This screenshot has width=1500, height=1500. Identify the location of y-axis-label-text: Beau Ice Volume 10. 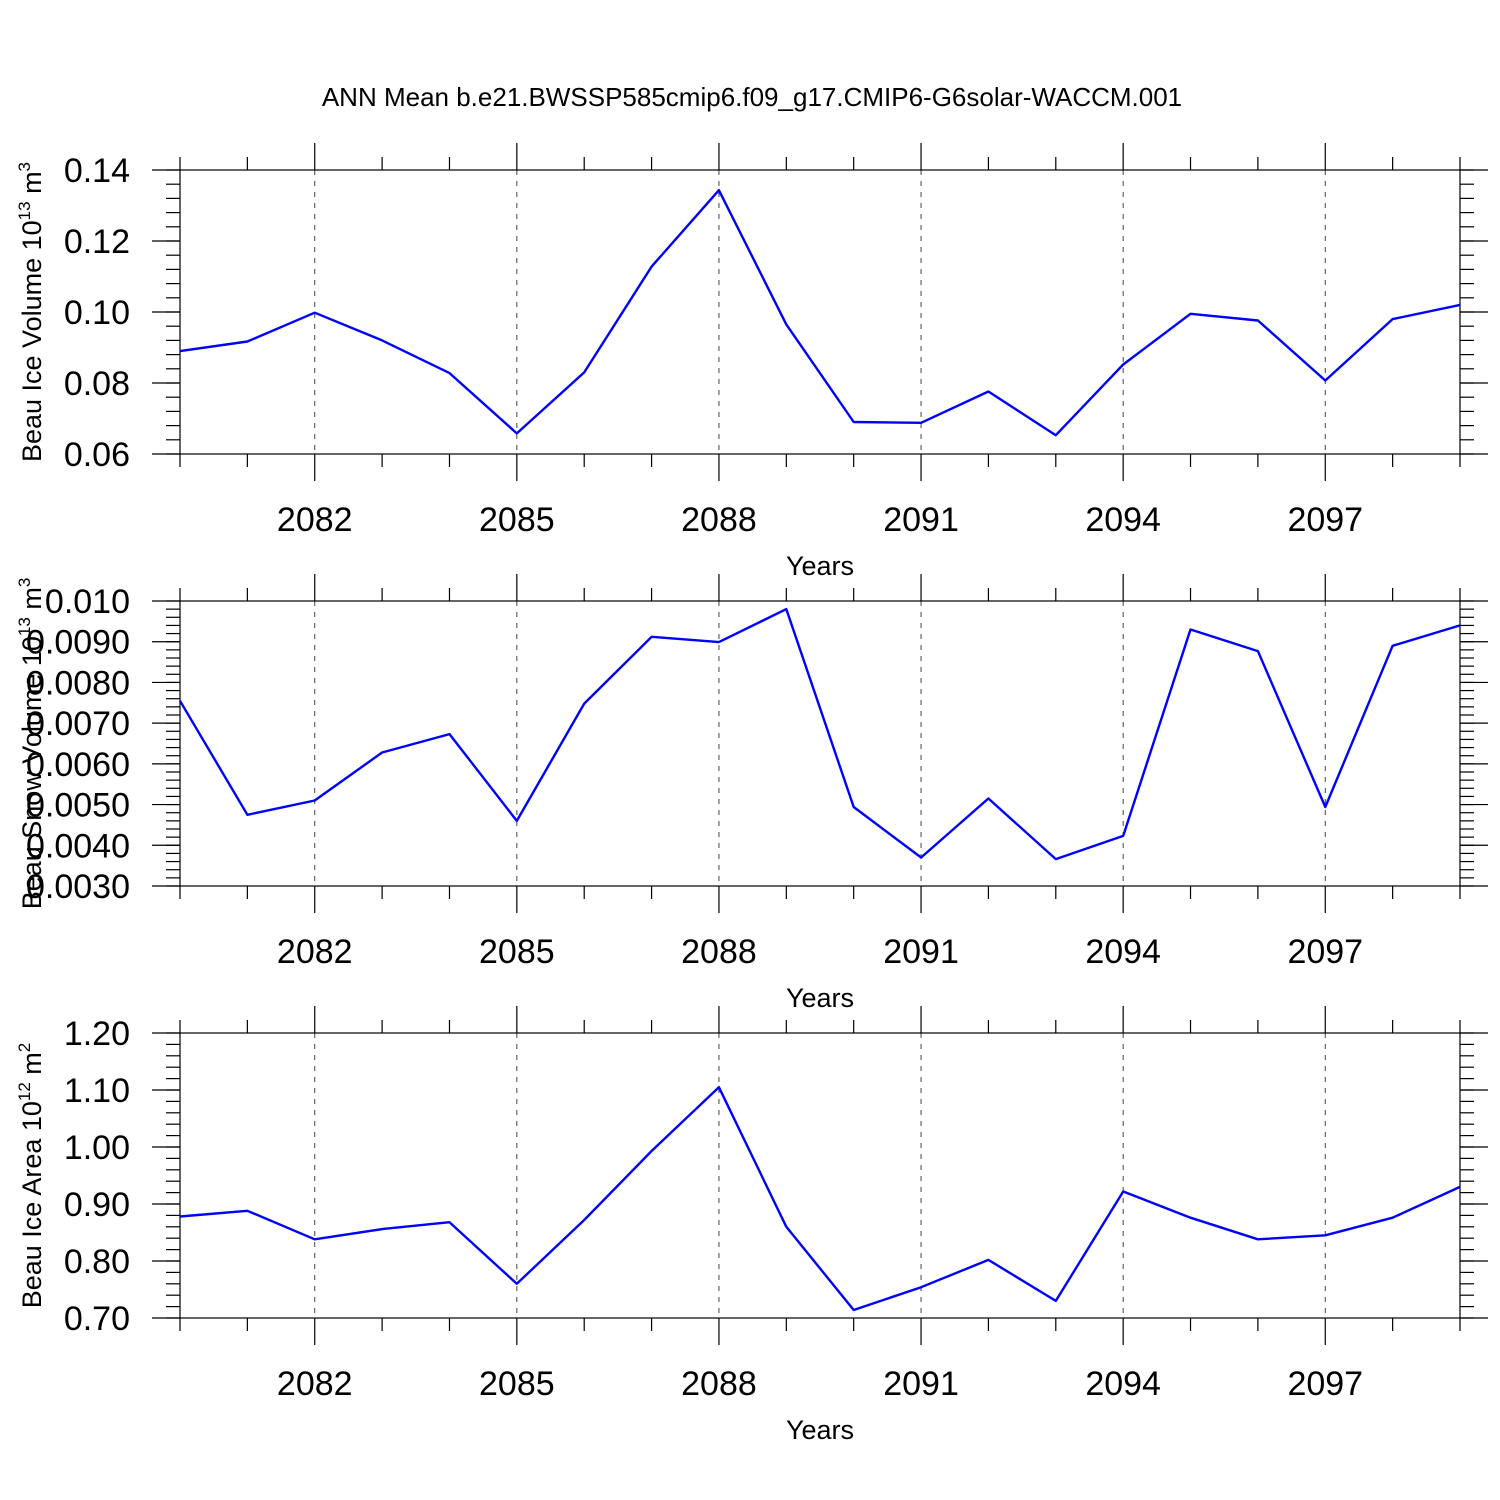
(32, 341).